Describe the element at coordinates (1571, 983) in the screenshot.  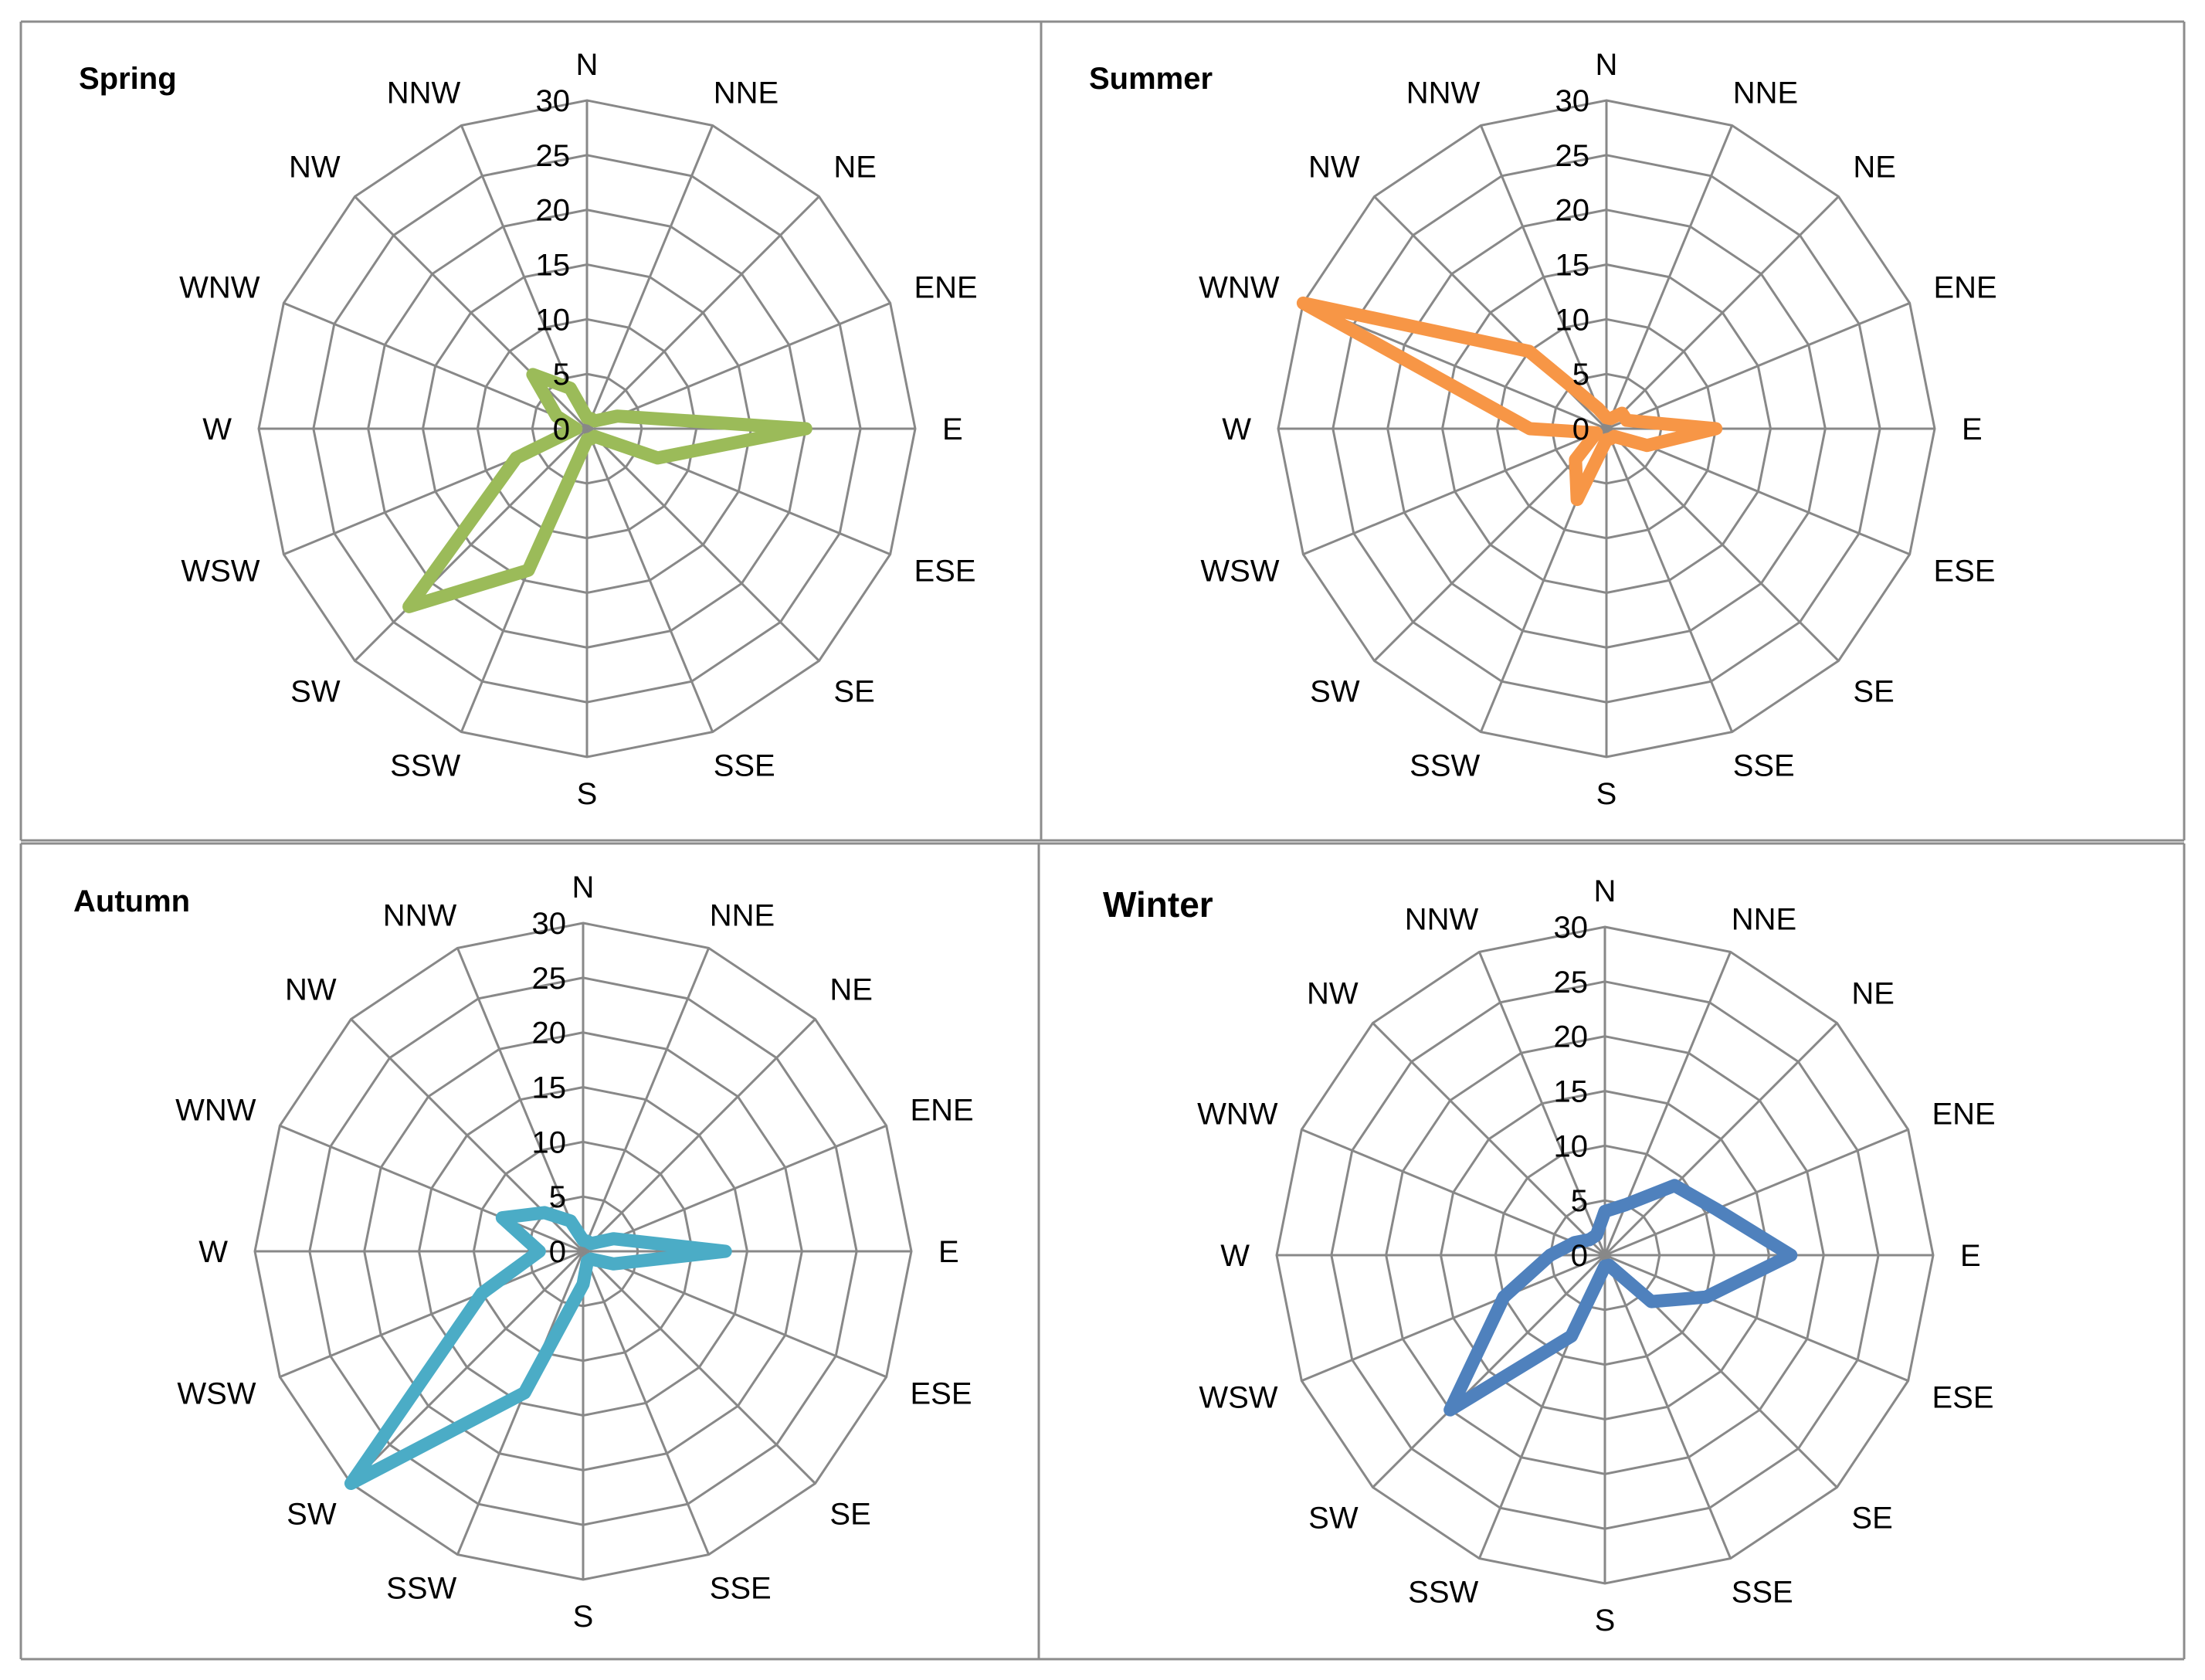
I see `winter-tick-label: 25` at that location.